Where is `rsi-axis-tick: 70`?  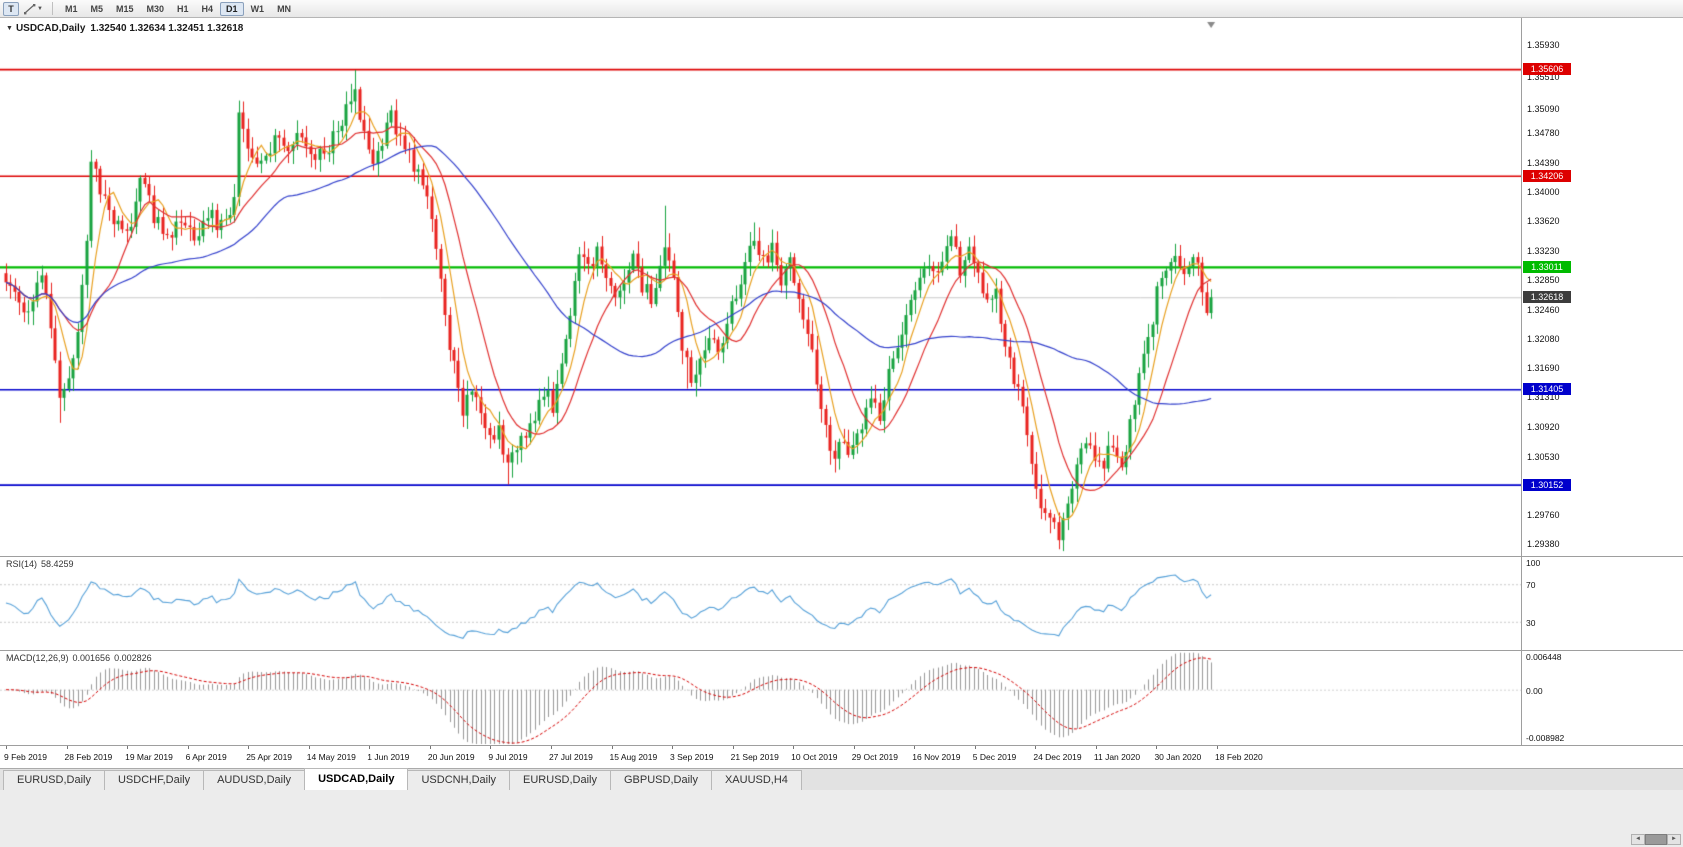
rsi-axis-tick: 70 is located at coordinates (1531, 585).